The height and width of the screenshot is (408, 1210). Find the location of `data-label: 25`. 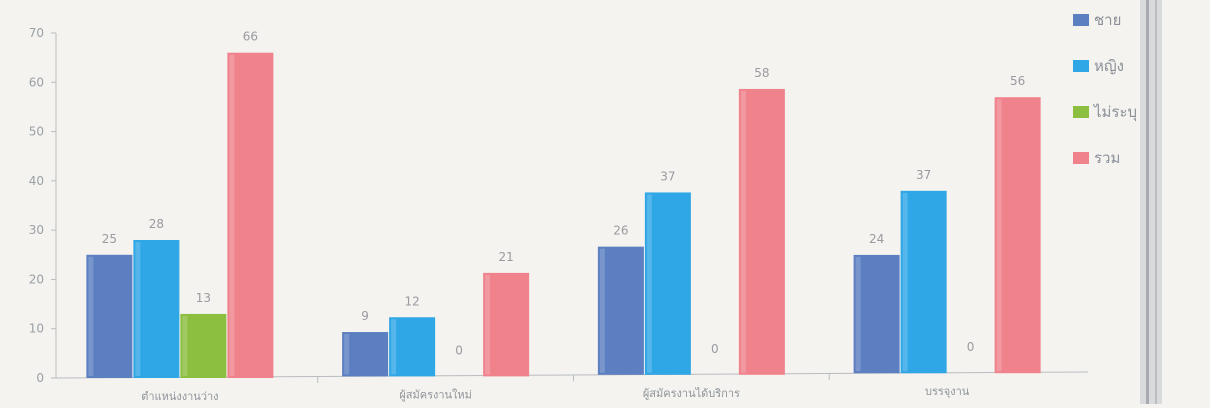

data-label: 25 is located at coordinates (109, 239).